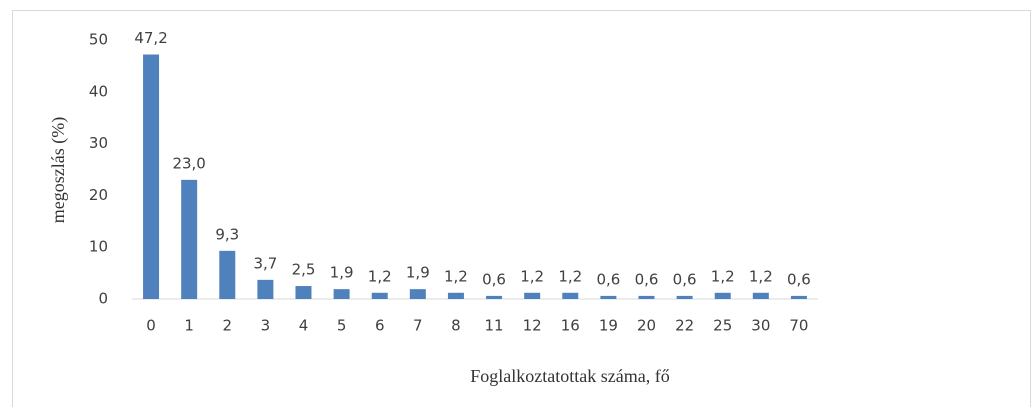 The height and width of the screenshot is (407, 1036). What do you see at coordinates (532, 326) in the screenshot?
I see `x-tick-label: 12` at bounding box center [532, 326].